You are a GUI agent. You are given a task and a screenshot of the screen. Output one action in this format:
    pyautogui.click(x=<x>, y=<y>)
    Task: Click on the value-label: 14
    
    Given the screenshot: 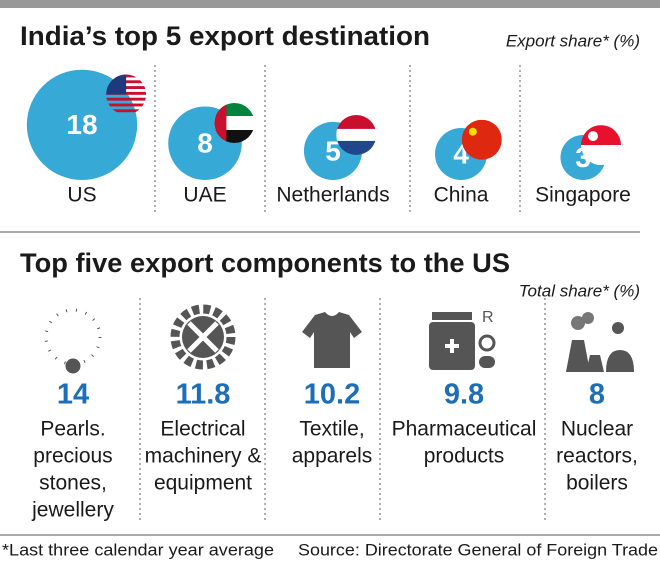 What is the action you would take?
    pyautogui.click(x=73, y=395)
    